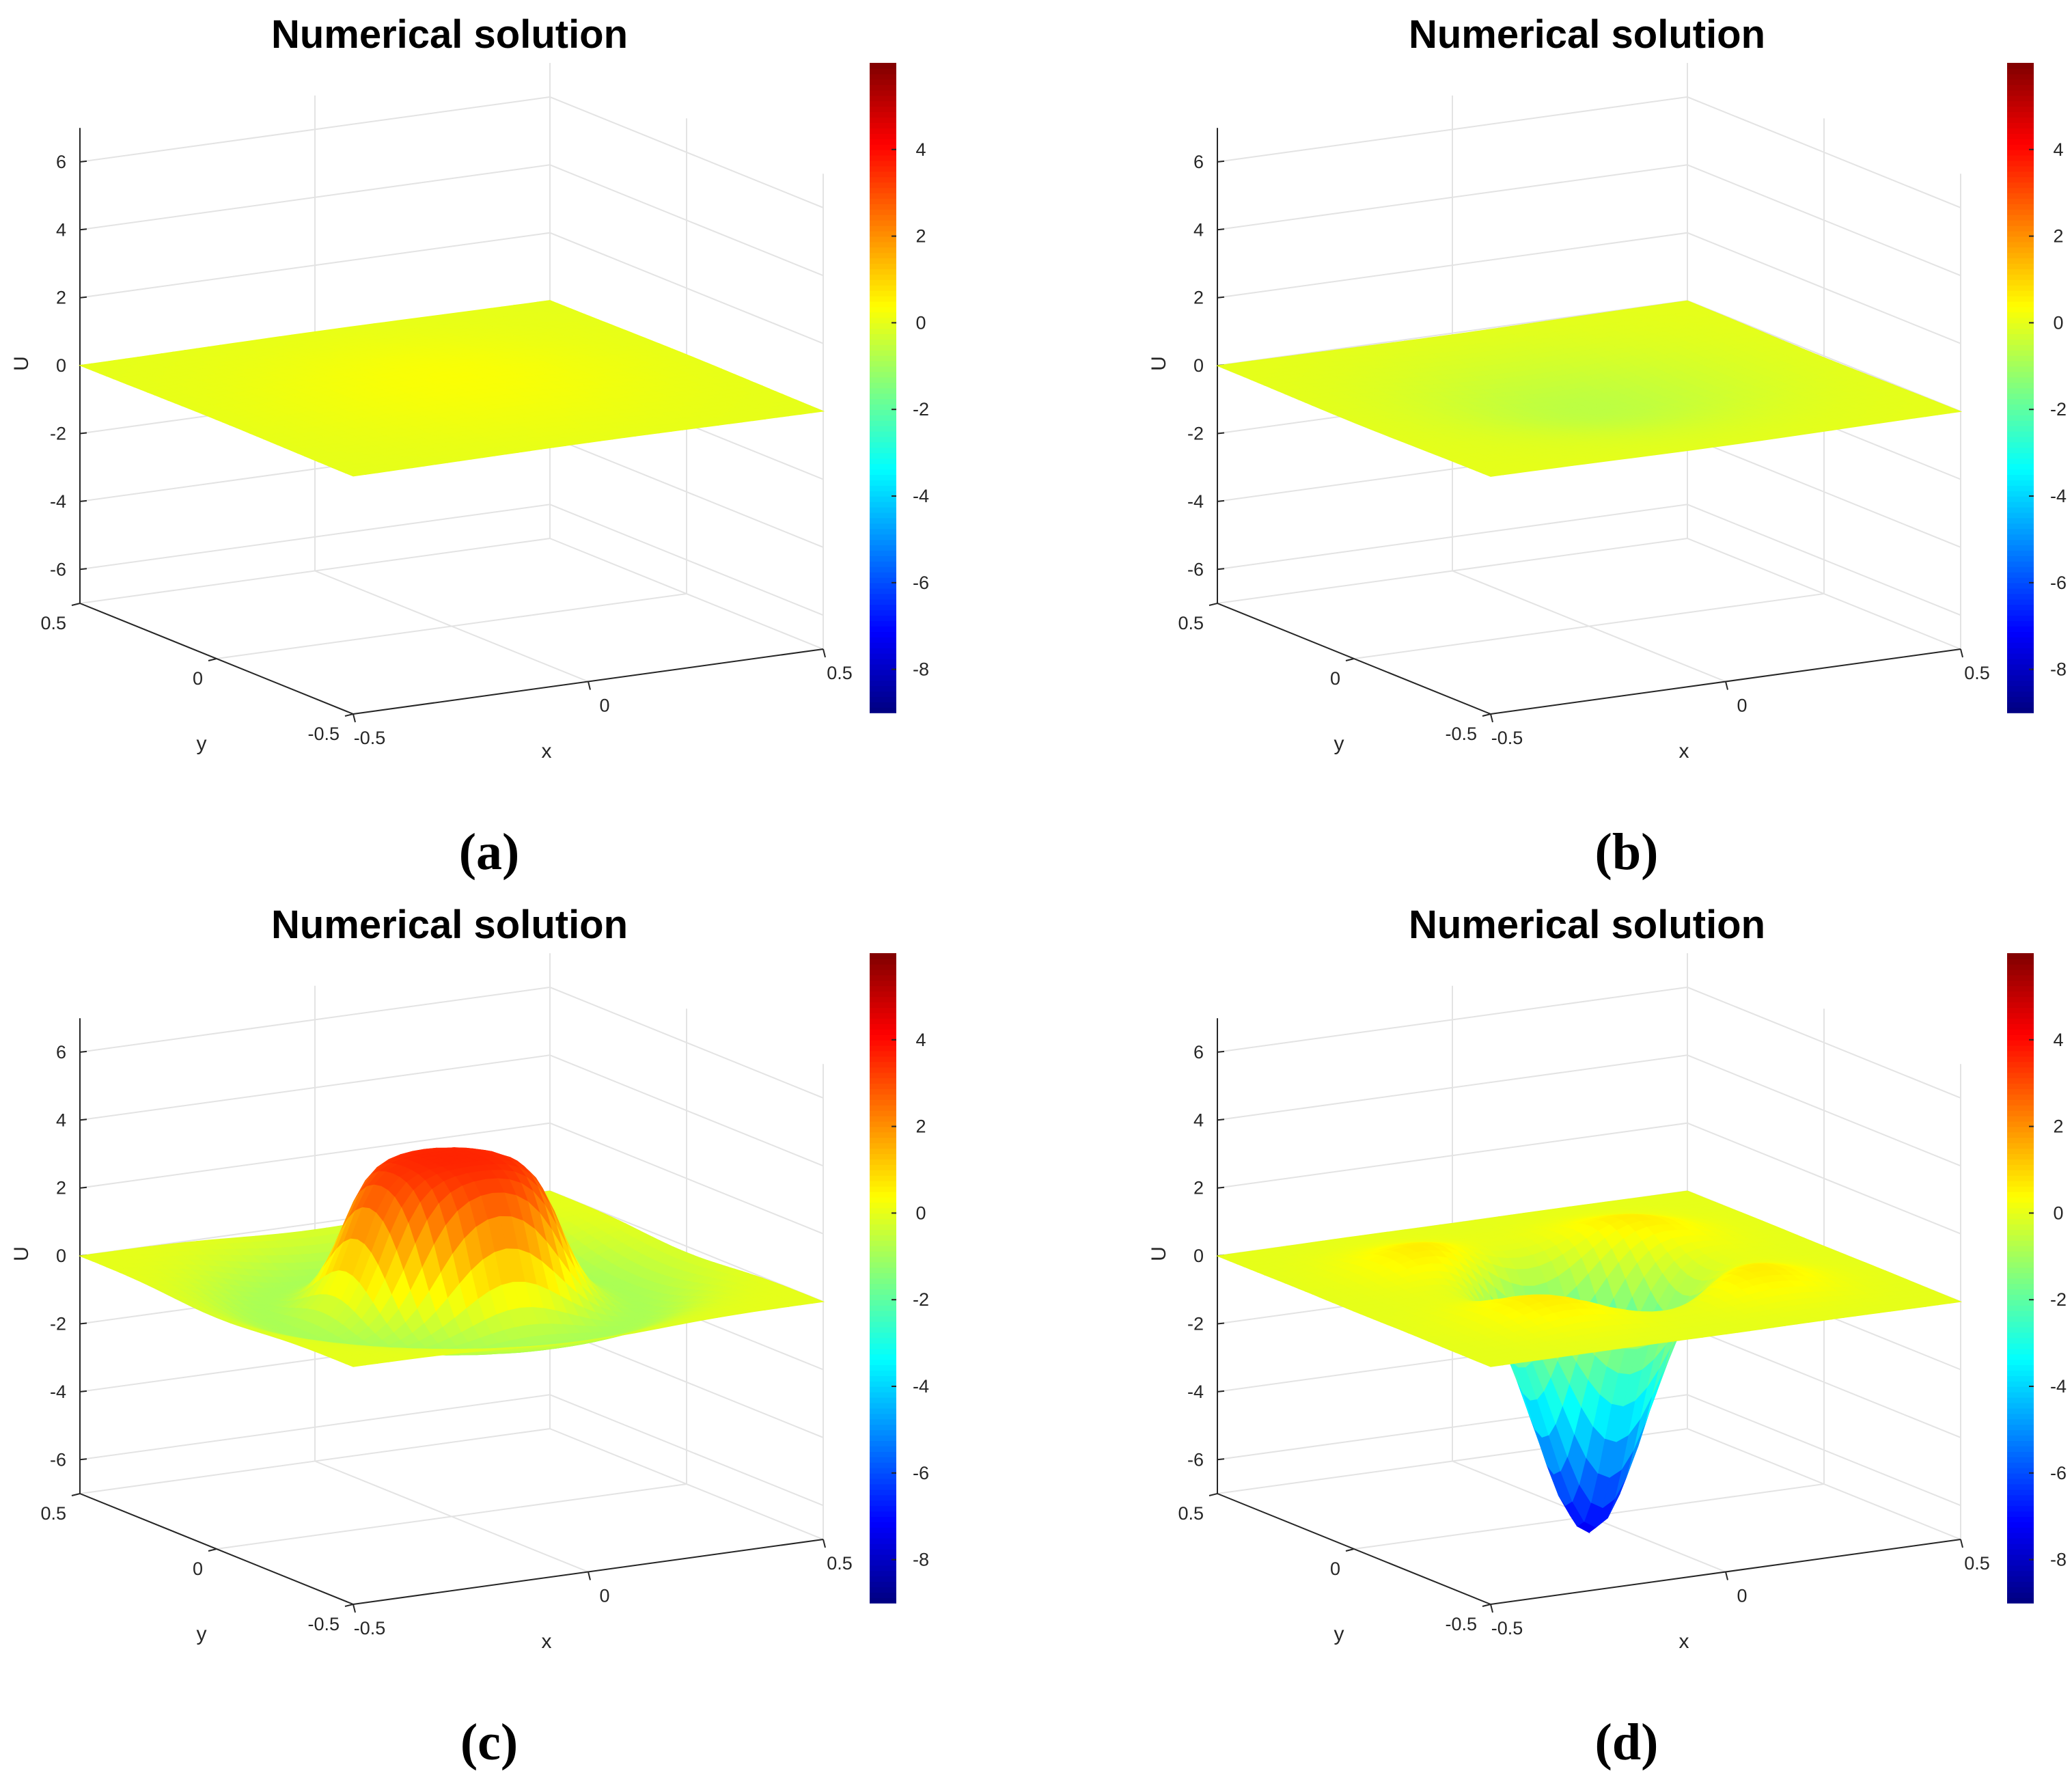  Describe the element at coordinates (21, 1253) in the screenshot. I see `z-axis-label: U` at that location.